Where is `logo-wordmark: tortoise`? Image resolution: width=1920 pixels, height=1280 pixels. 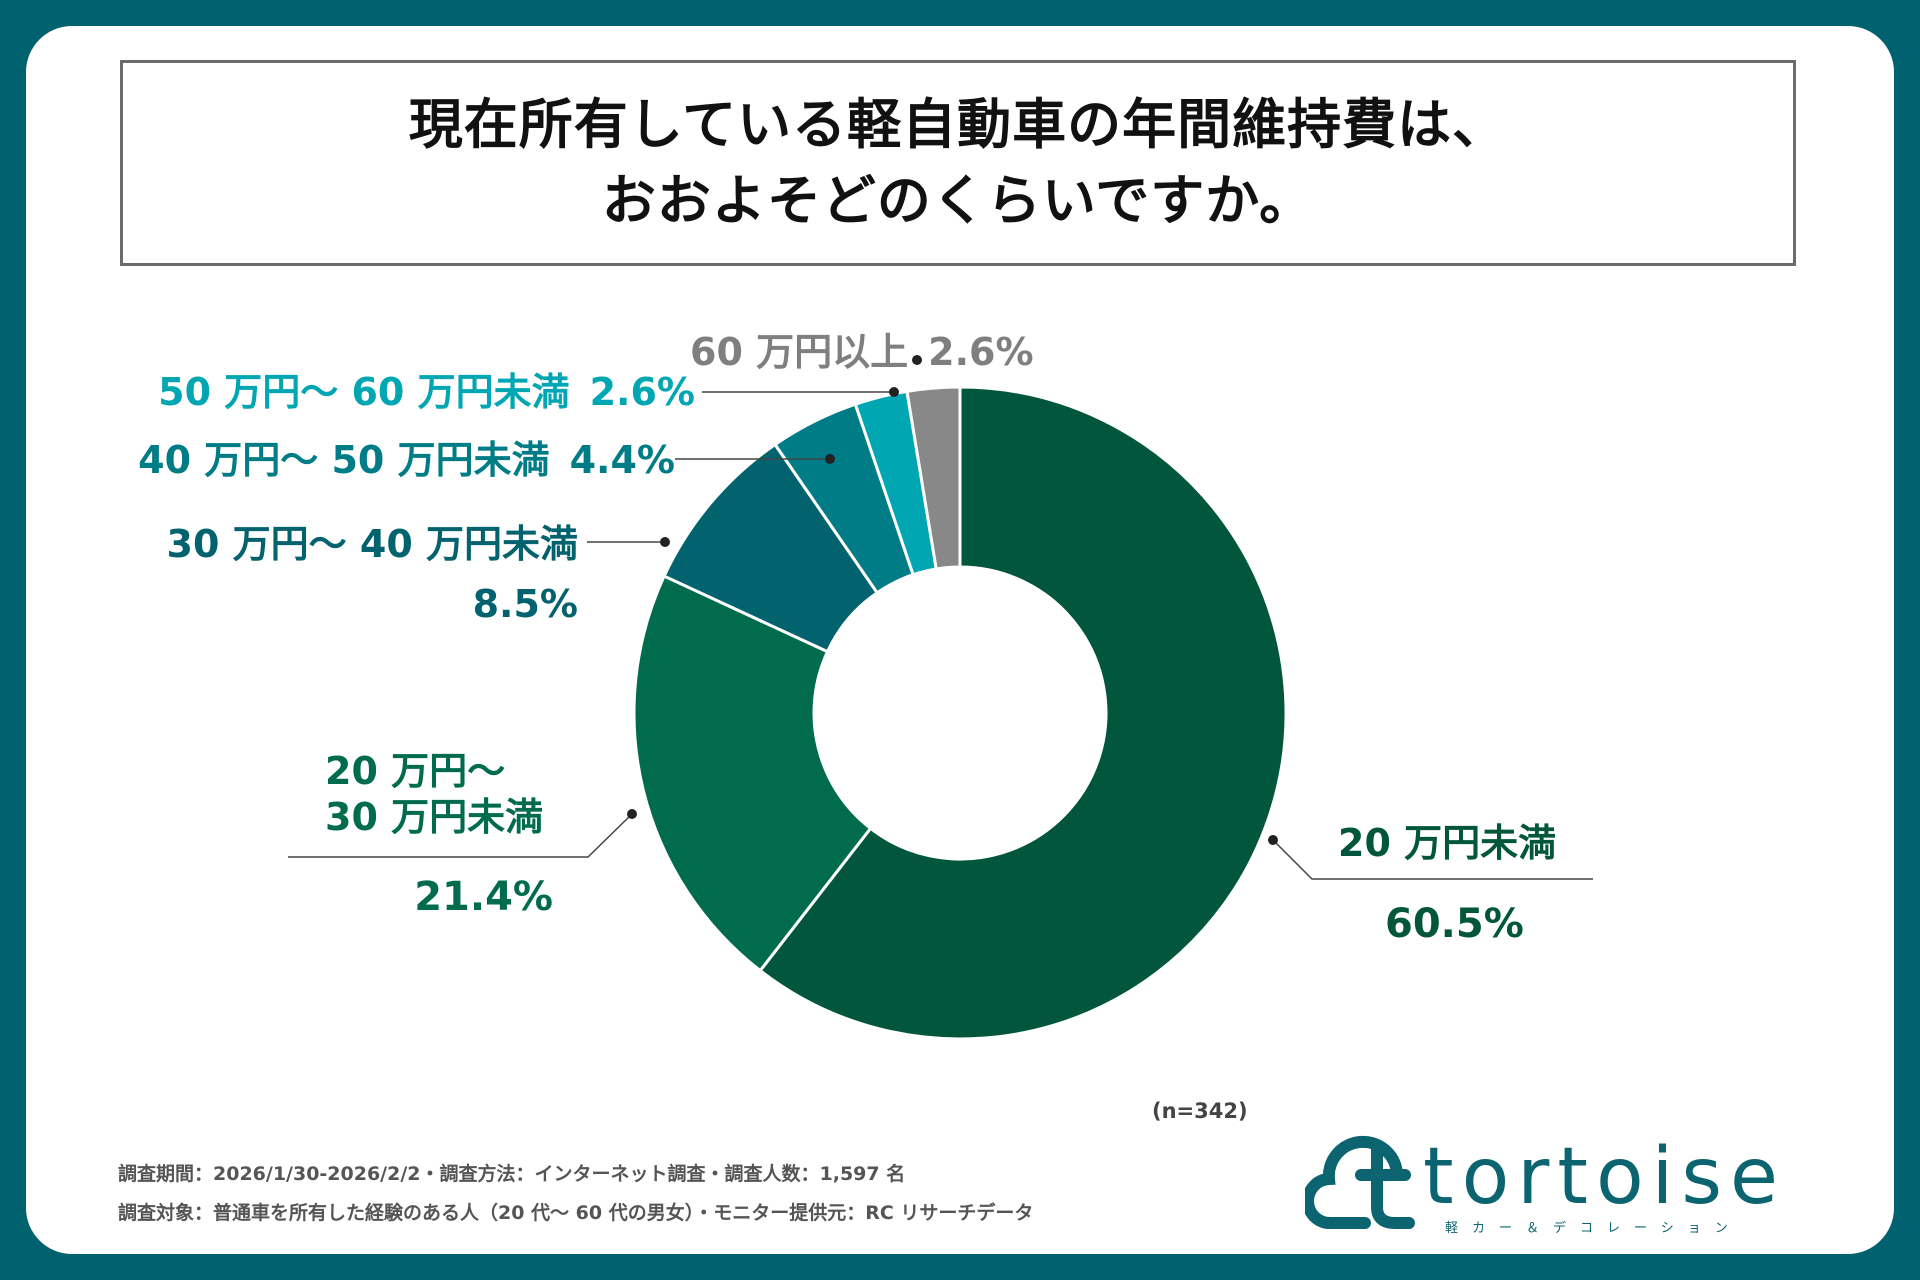 logo-wordmark: tortoise is located at coordinates (1604, 1177).